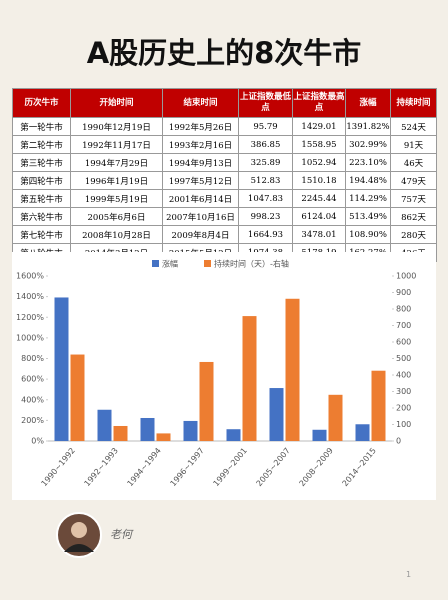 The image size is (448, 600). What do you see at coordinates (37, 441) in the screenshot?
I see `y-tick-label: 0%` at bounding box center [37, 441].